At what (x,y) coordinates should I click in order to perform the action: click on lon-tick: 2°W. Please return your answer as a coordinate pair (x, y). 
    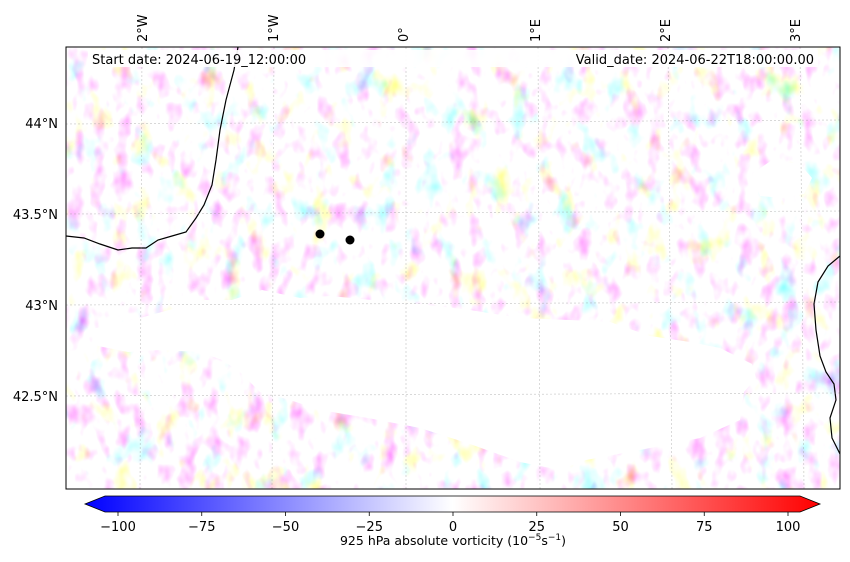
    Looking at the image, I should click on (143, 28).